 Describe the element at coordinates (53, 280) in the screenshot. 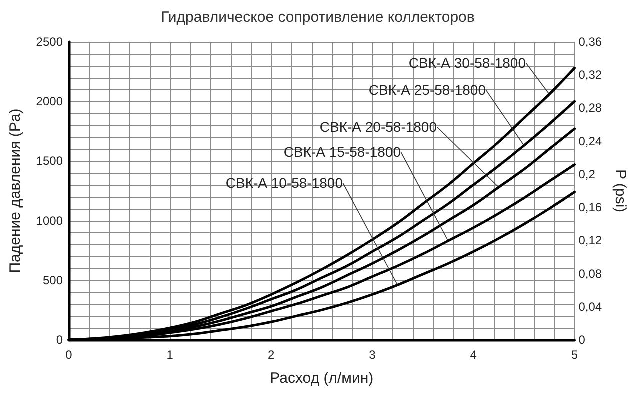

I see `y-tick-label: 500` at that location.